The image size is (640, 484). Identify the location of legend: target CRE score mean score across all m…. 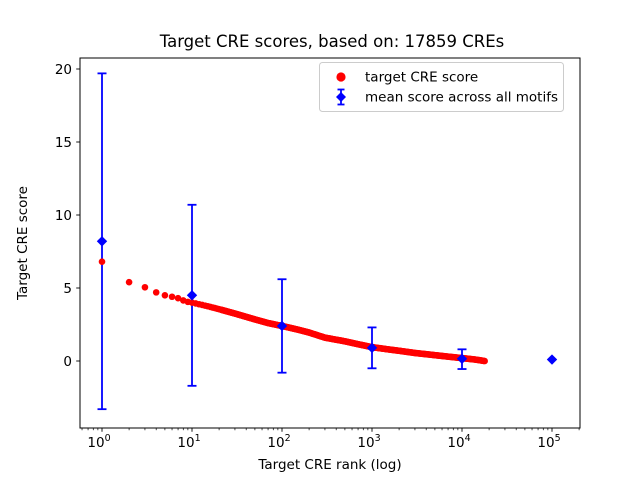
(441, 87).